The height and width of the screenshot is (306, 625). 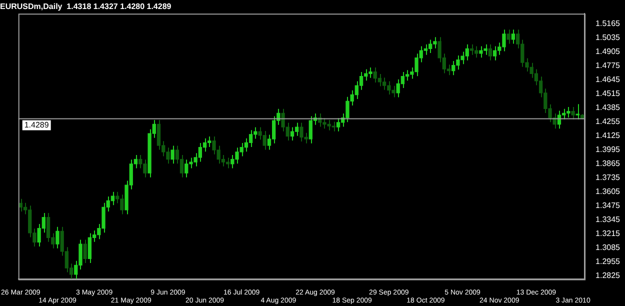 What do you see at coordinates (608, 51) in the screenshot?
I see `y-tick-label: 1.4905` at bounding box center [608, 51].